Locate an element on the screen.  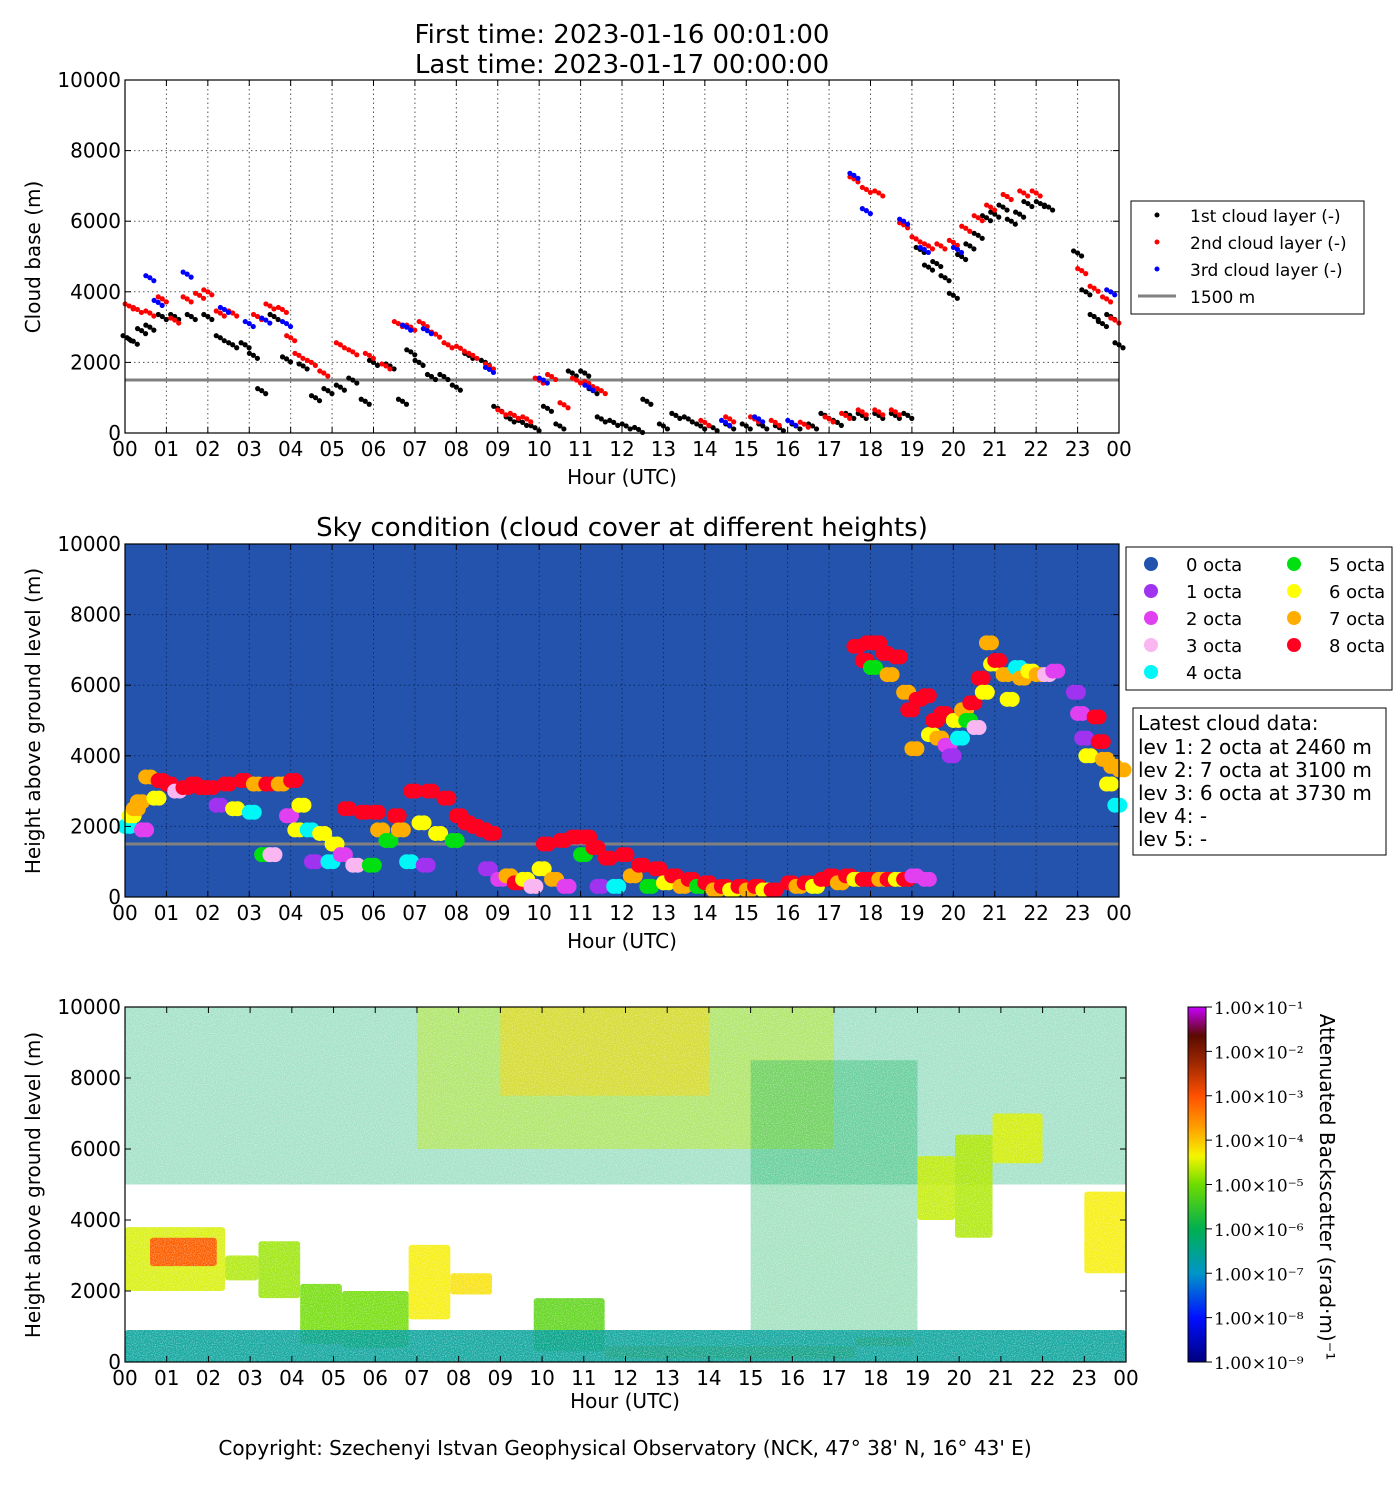
backscatter-ylabel: Height above ground level (m) is located at coordinates (33, 1185).